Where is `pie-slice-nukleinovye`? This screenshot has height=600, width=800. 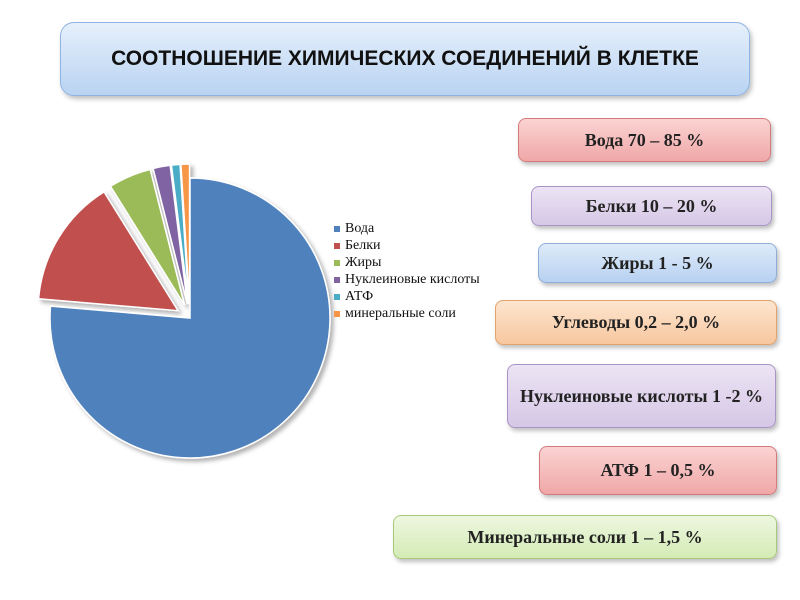 pie-slice-nukleinovye is located at coordinates (170, 234).